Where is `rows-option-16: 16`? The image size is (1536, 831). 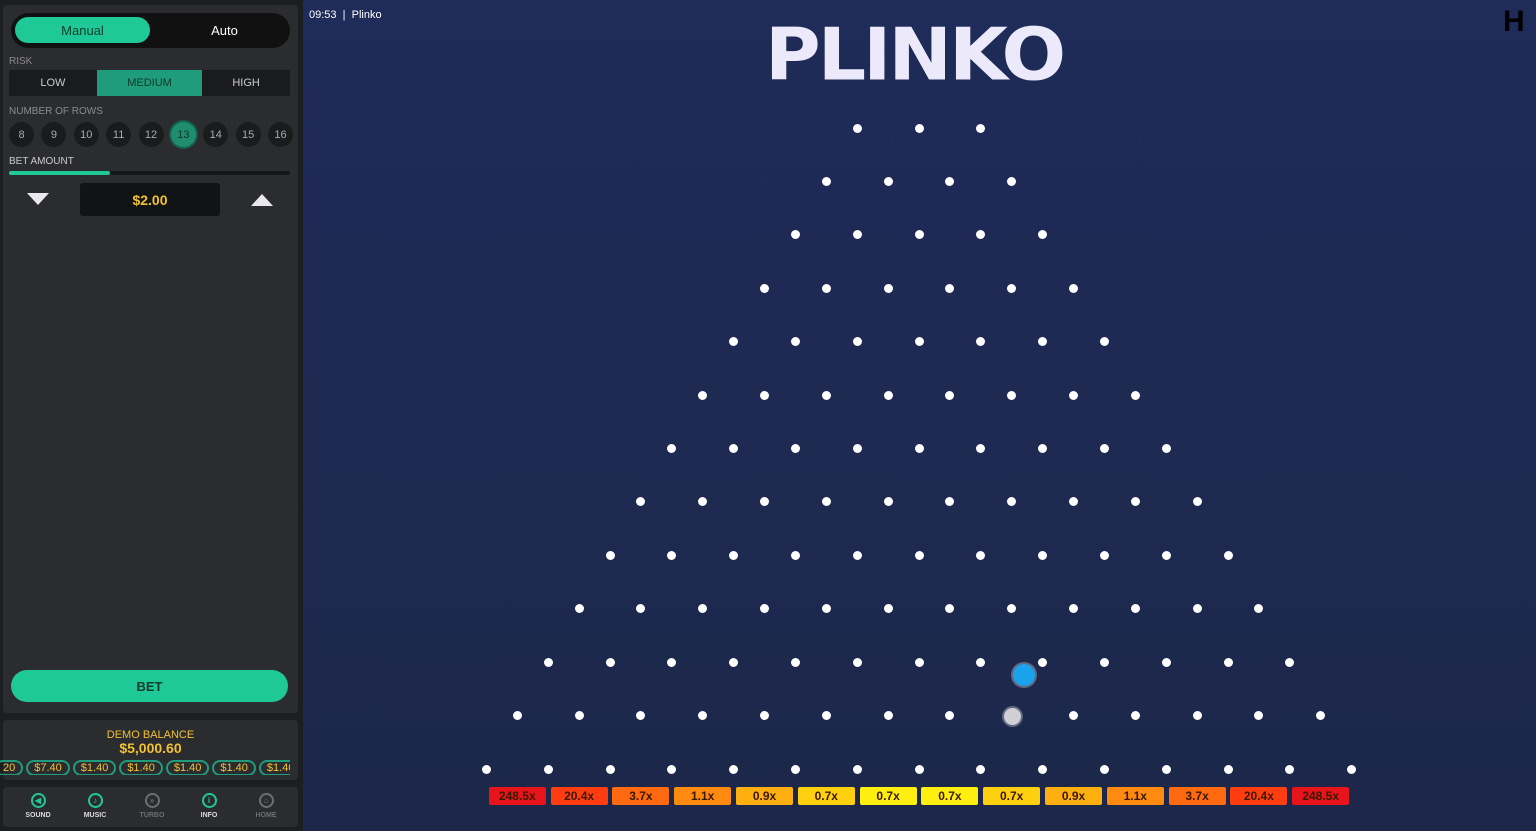
rows-option-16: 16 is located at coordinates (280, 134).